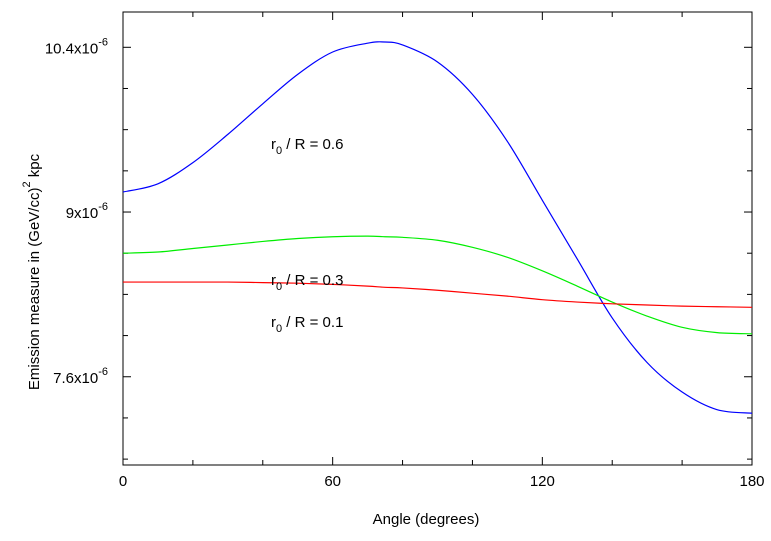 Image resolution: width=771 pixels, height=541 pixels. I want to click on x-tick-label: 0, so click(123, 481).